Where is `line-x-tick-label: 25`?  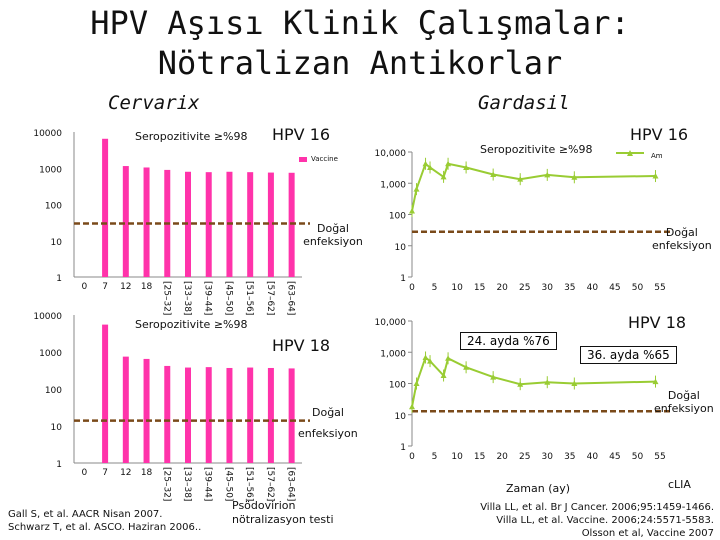 line-x-tick-label: 25 is located at coordinates (524, 288).